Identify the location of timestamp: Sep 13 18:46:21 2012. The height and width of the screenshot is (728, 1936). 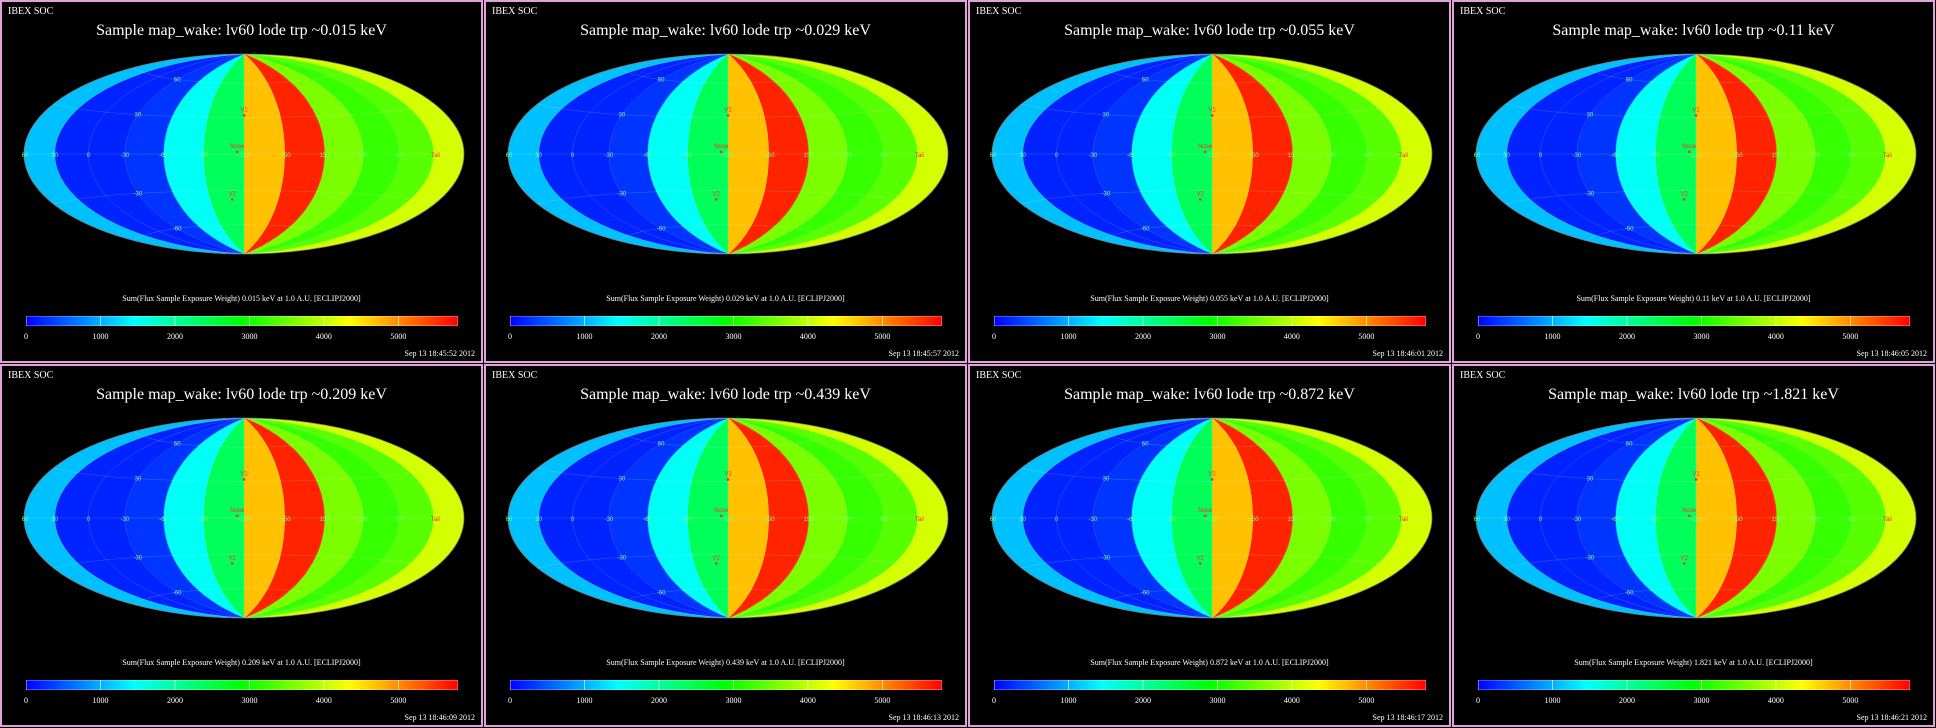
(1891, 717).